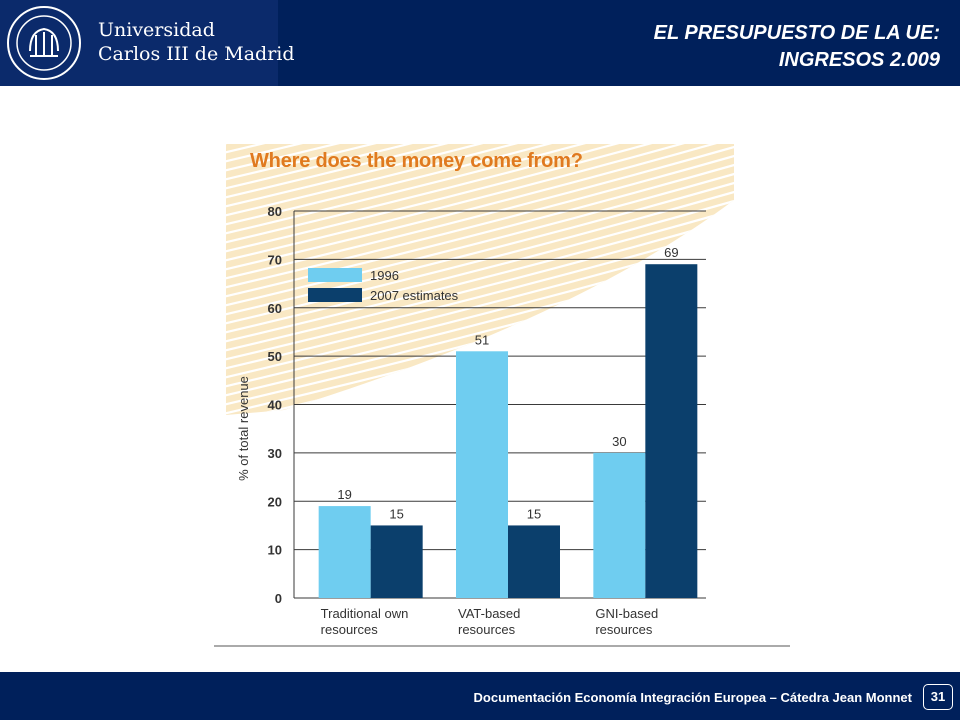  I want to click on university-name-line1: Universidad, so click(156, 30).